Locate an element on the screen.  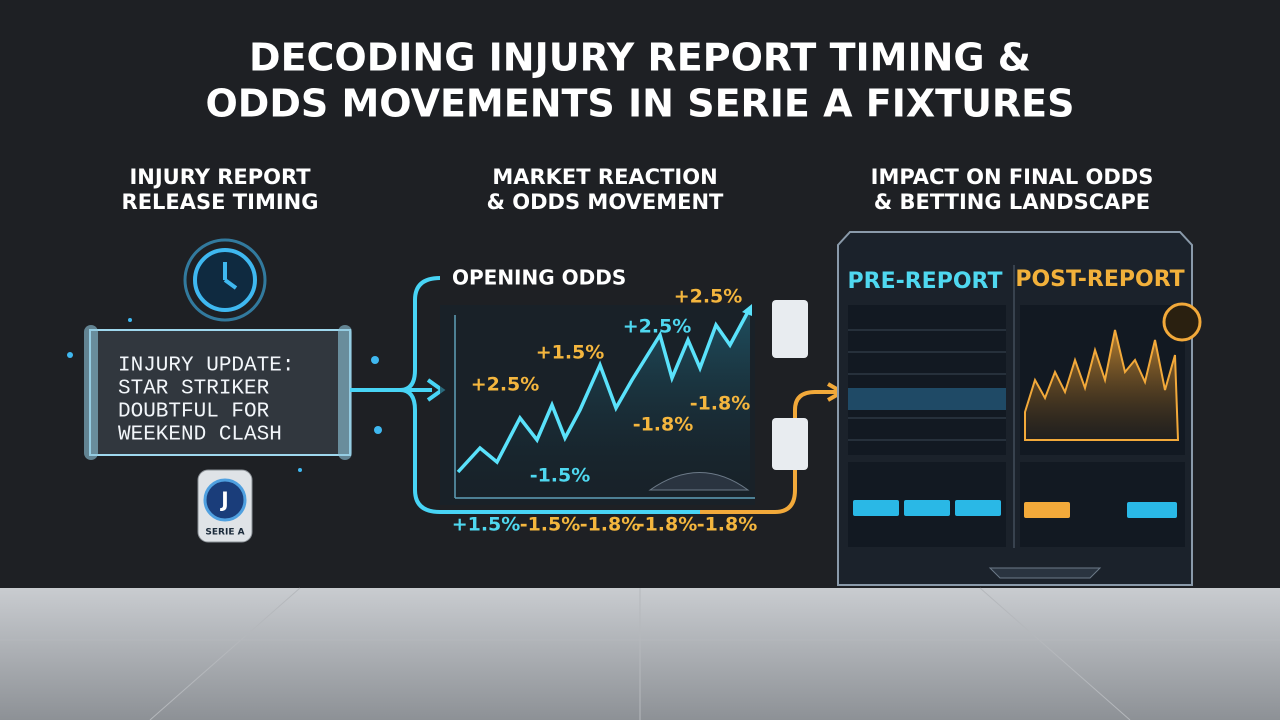
injury-text: DOUBTFUL FOR is located at coordinates (194, 412).